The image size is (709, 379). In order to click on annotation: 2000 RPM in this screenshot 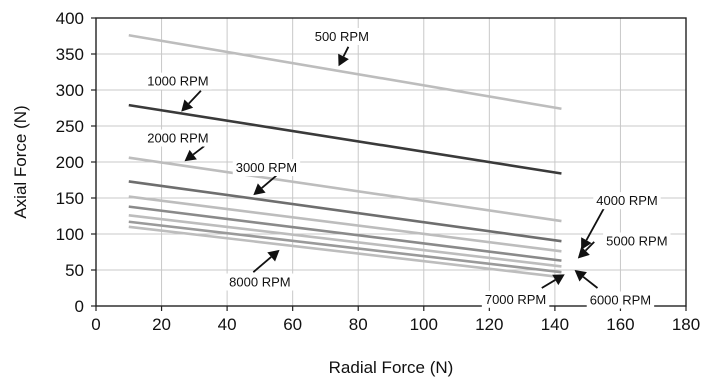, I will do `click(178, 145)`.